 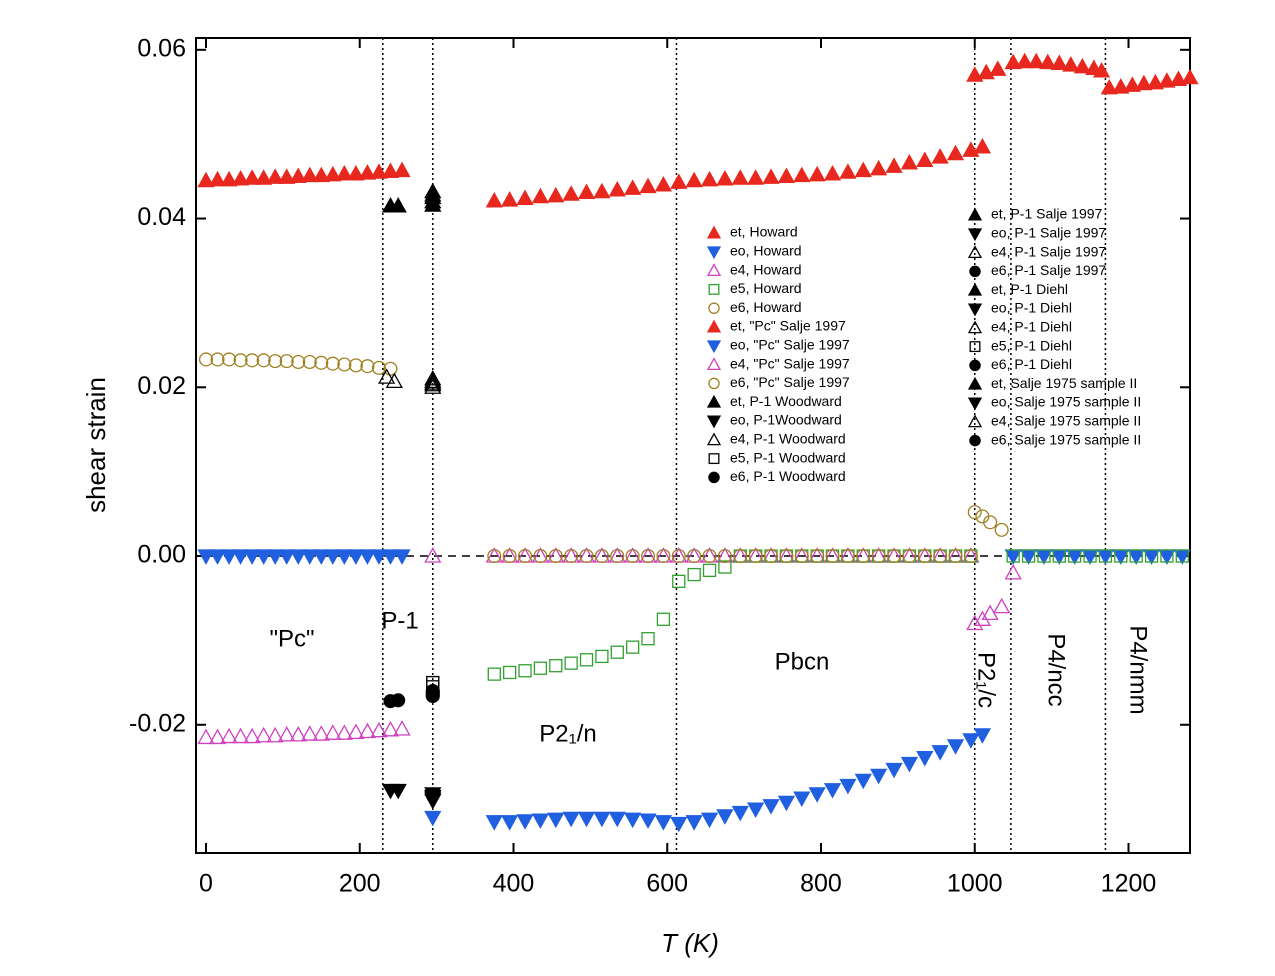 What do you see at coordinates (788, 476) in the screenshot?
I see `legend-label: e6, P-1 Woodward` at bounding box center [788, 476].